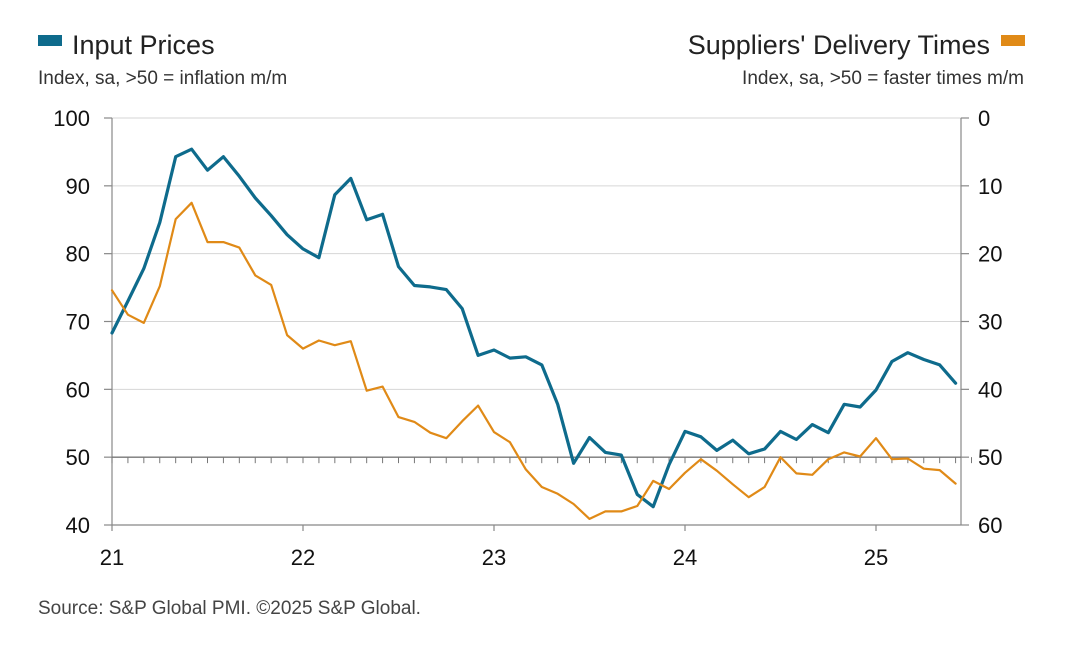 Image resolution: width=1068 pixels, height=648 pixels. Describe the element at coordinates (990, 457) in the screenshot. I see `y-right-tick-label: 50` at that location.